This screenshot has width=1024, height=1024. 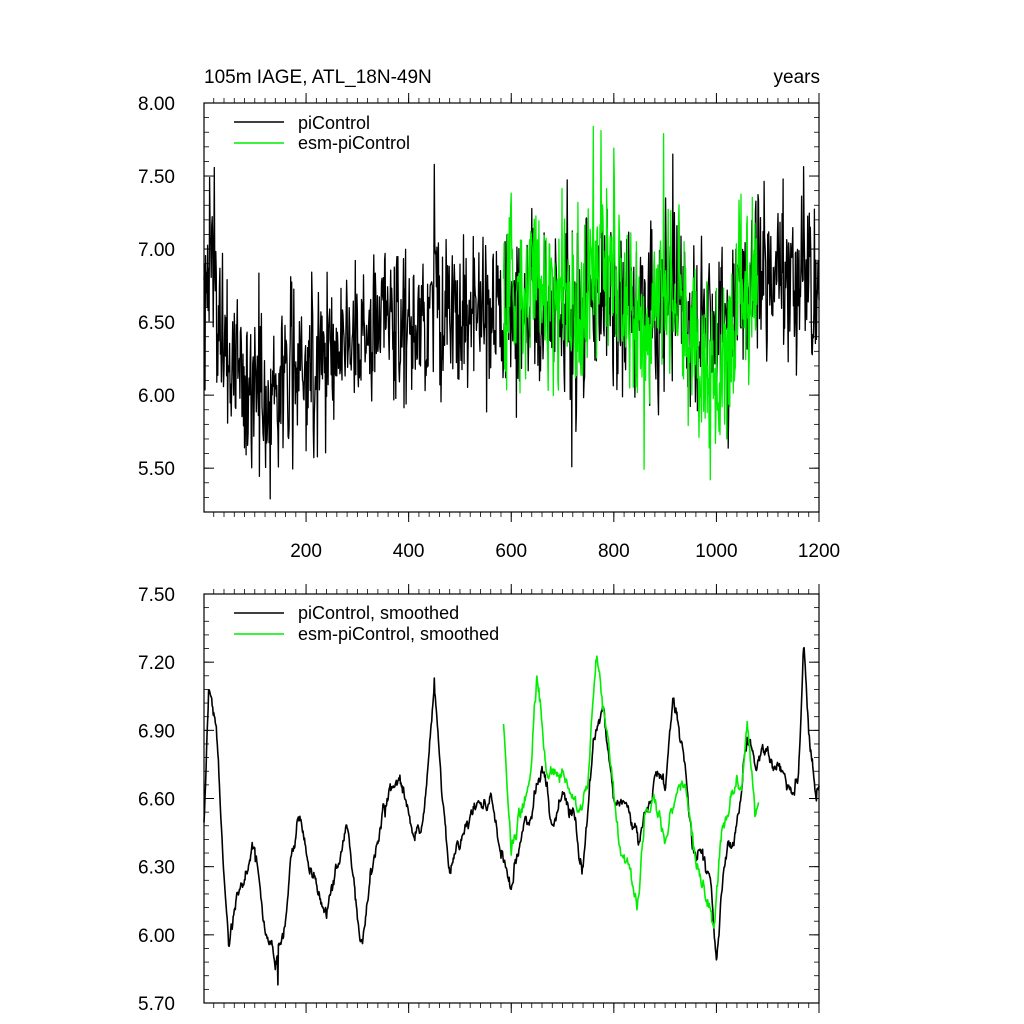 I want to click on y-tick-label: 7.20, so click(x=156, y=663).